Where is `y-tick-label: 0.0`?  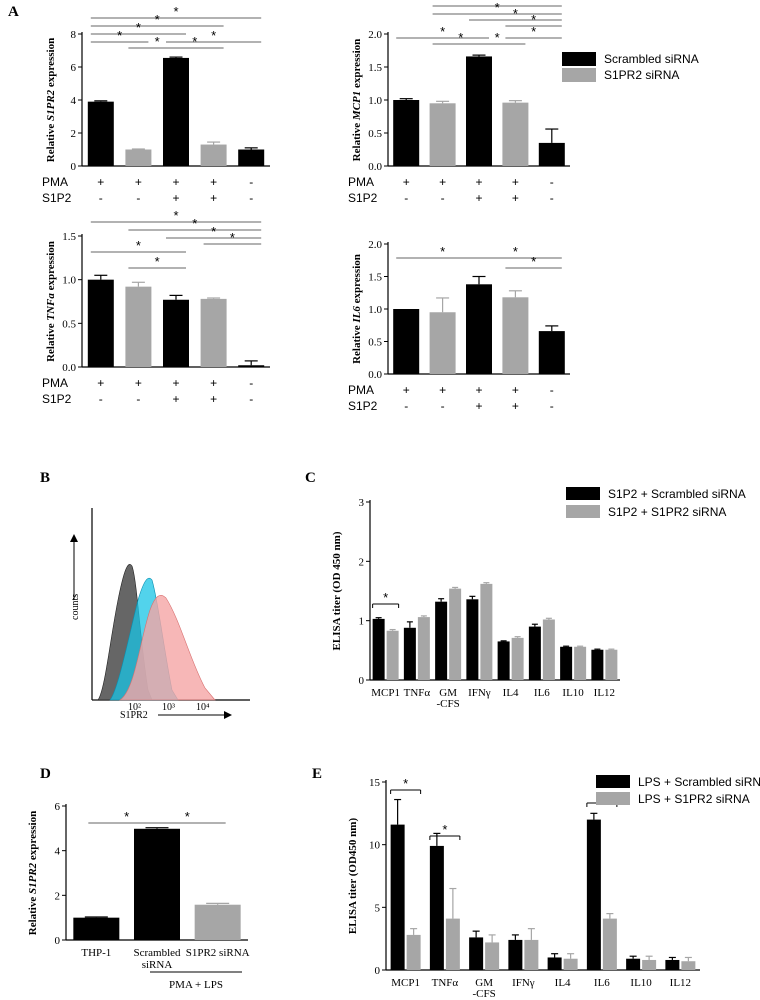 y-tick-label: 0.0 is located at coordinates (375, 375).